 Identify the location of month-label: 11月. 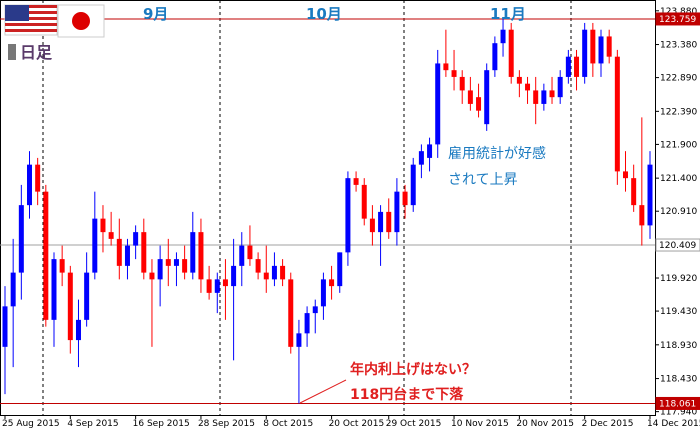
(508, 14).